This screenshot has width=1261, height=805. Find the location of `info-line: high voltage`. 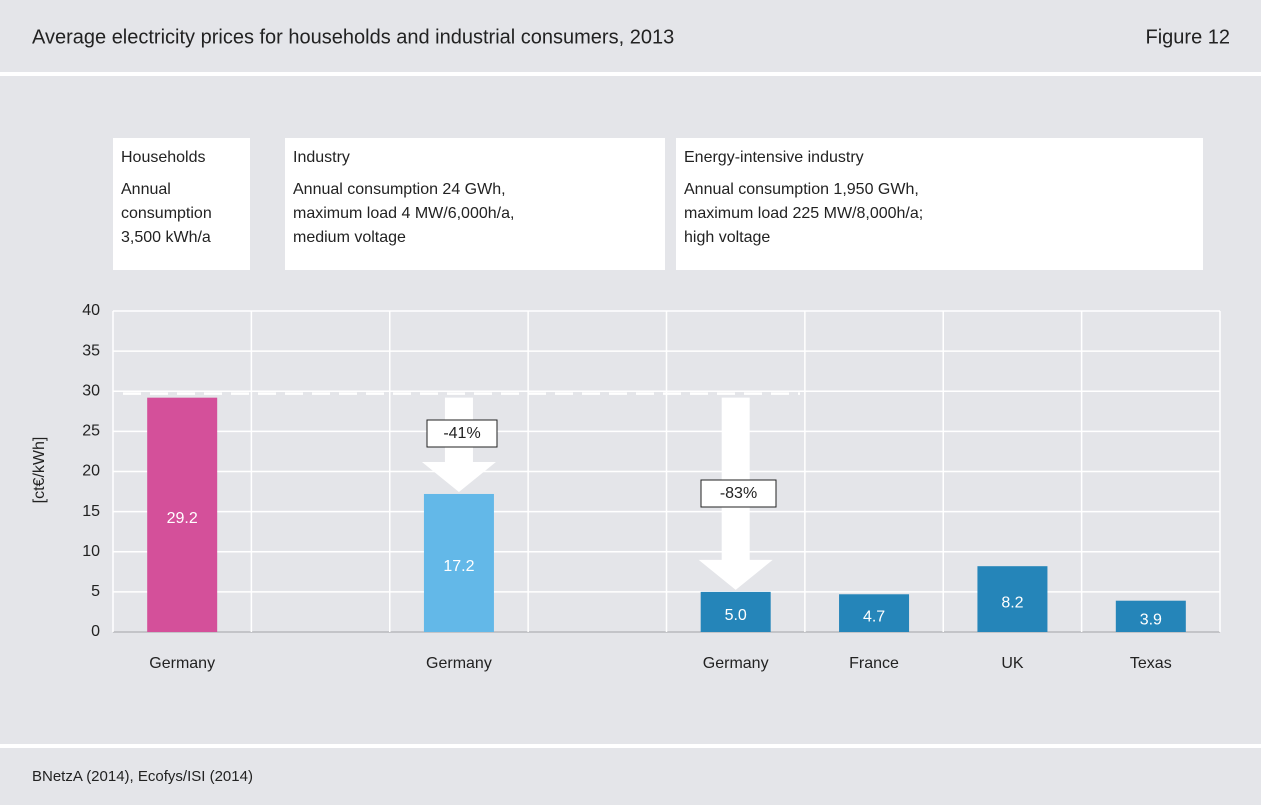

info-line: high voltage is located at coordinates (727, 237).